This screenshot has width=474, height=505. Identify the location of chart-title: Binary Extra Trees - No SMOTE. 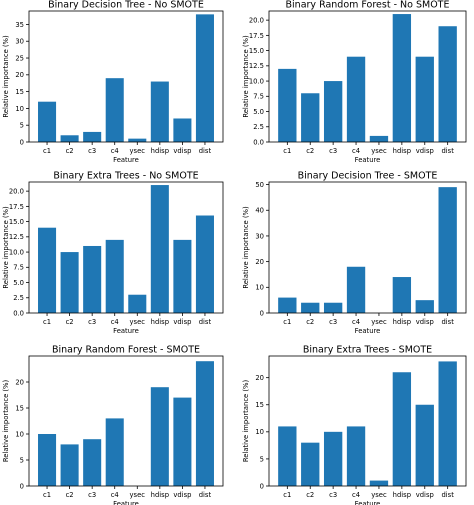
(125, 176).